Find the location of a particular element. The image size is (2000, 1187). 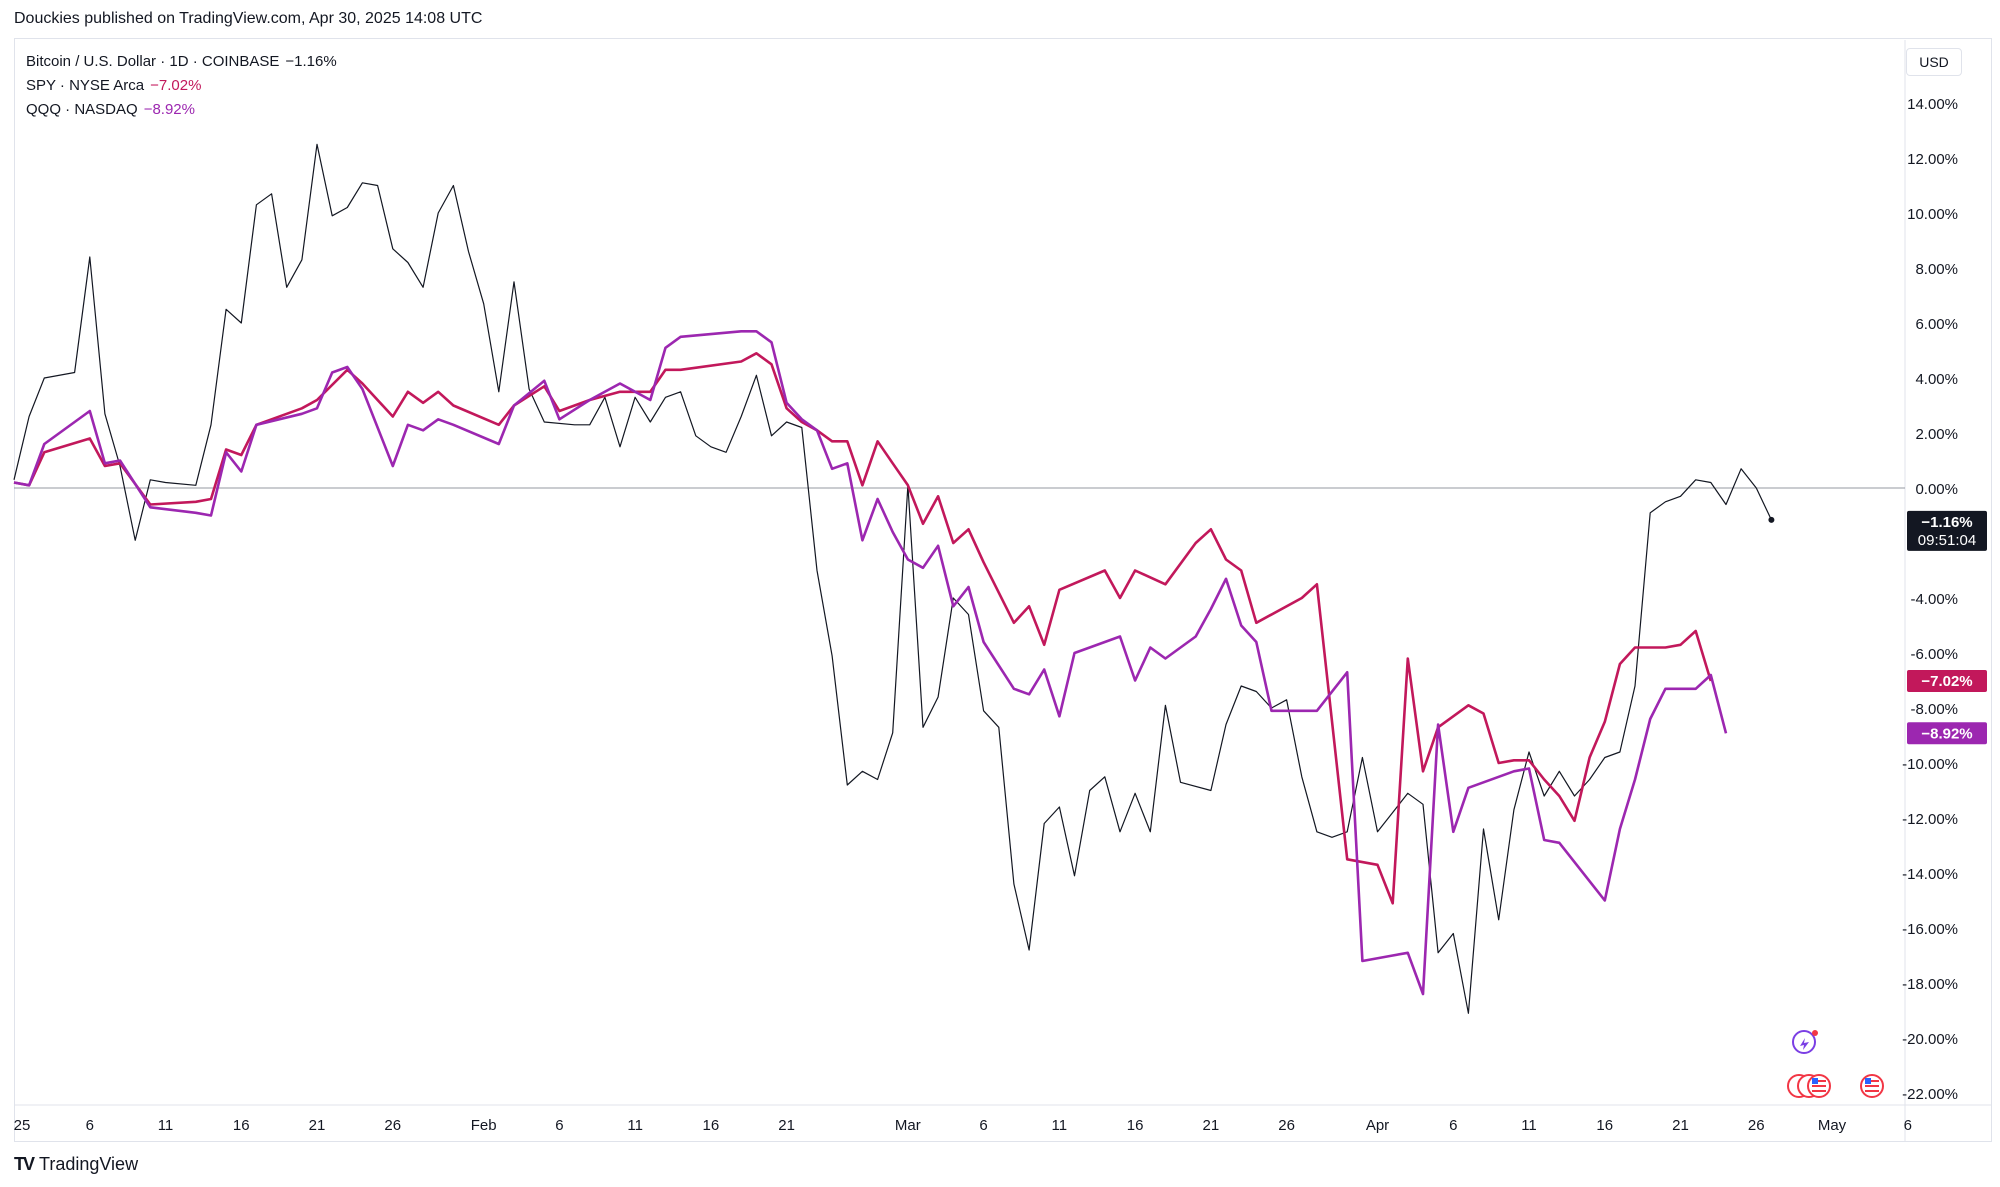

ai-sparkle-icon is located at coordinates (1805, 1042).